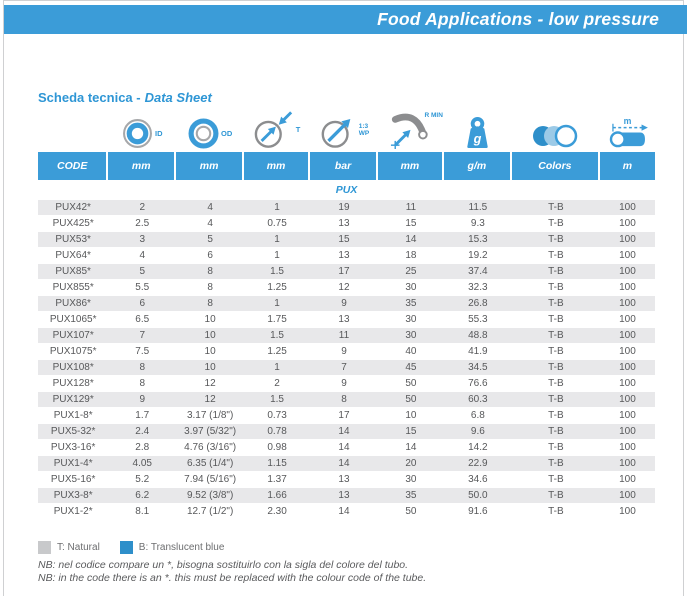 The image size is (687, 596). What do you see at coordinates (142, 336) in the screenshot?
I see `table-cell: 7` at bounding box center [142, 336].